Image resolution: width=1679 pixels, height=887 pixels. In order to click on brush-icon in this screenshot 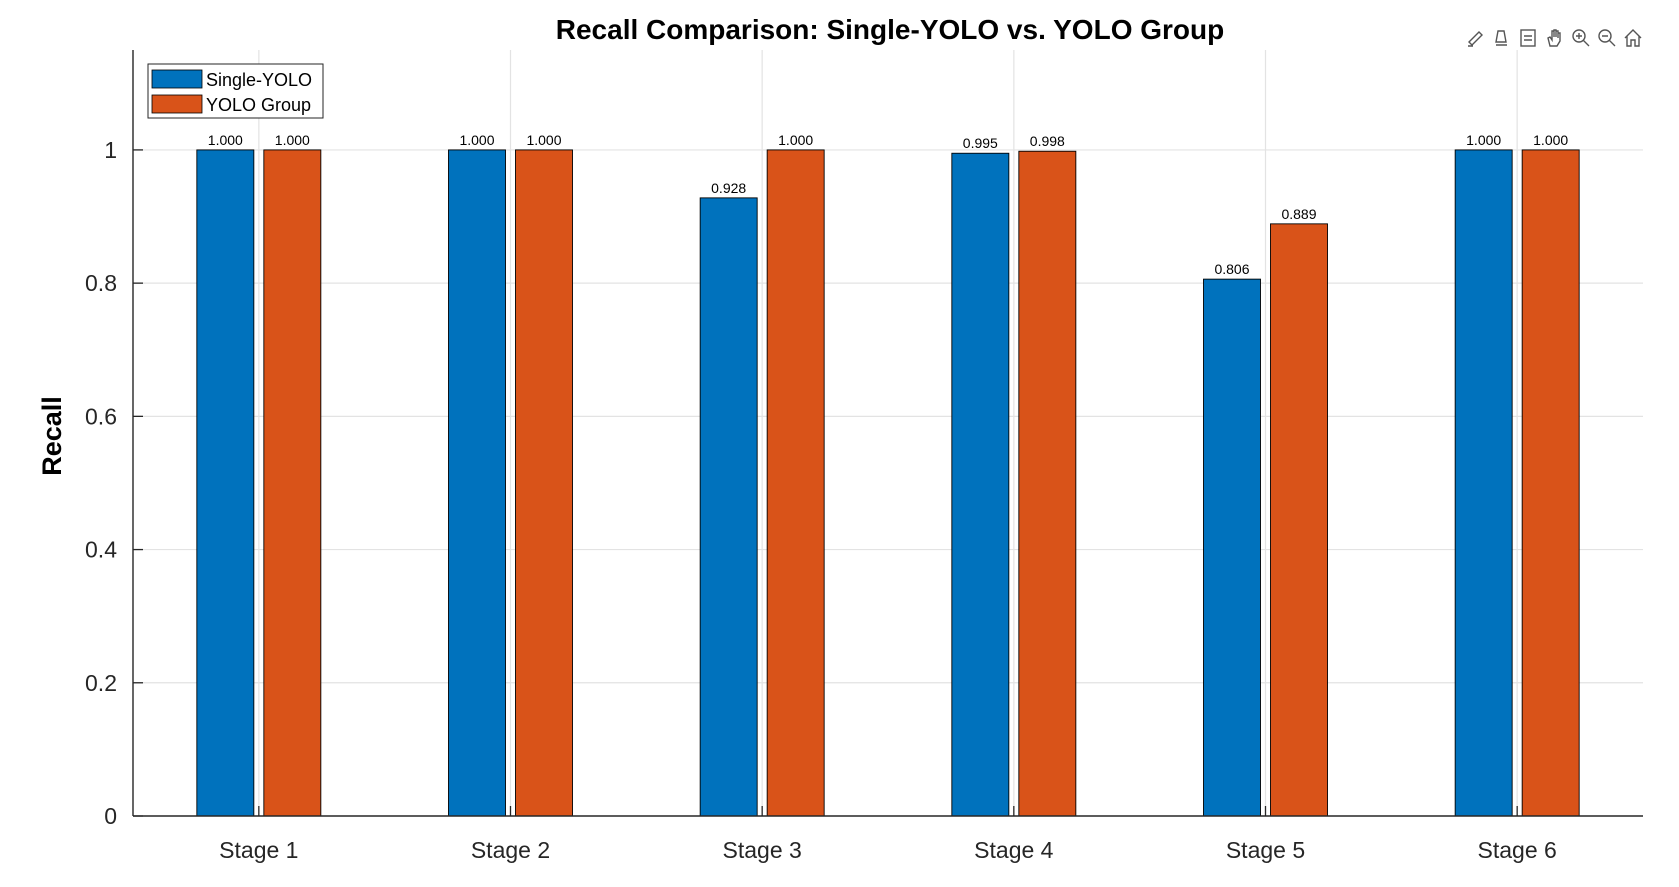, I will do `click(1475, 39)`.